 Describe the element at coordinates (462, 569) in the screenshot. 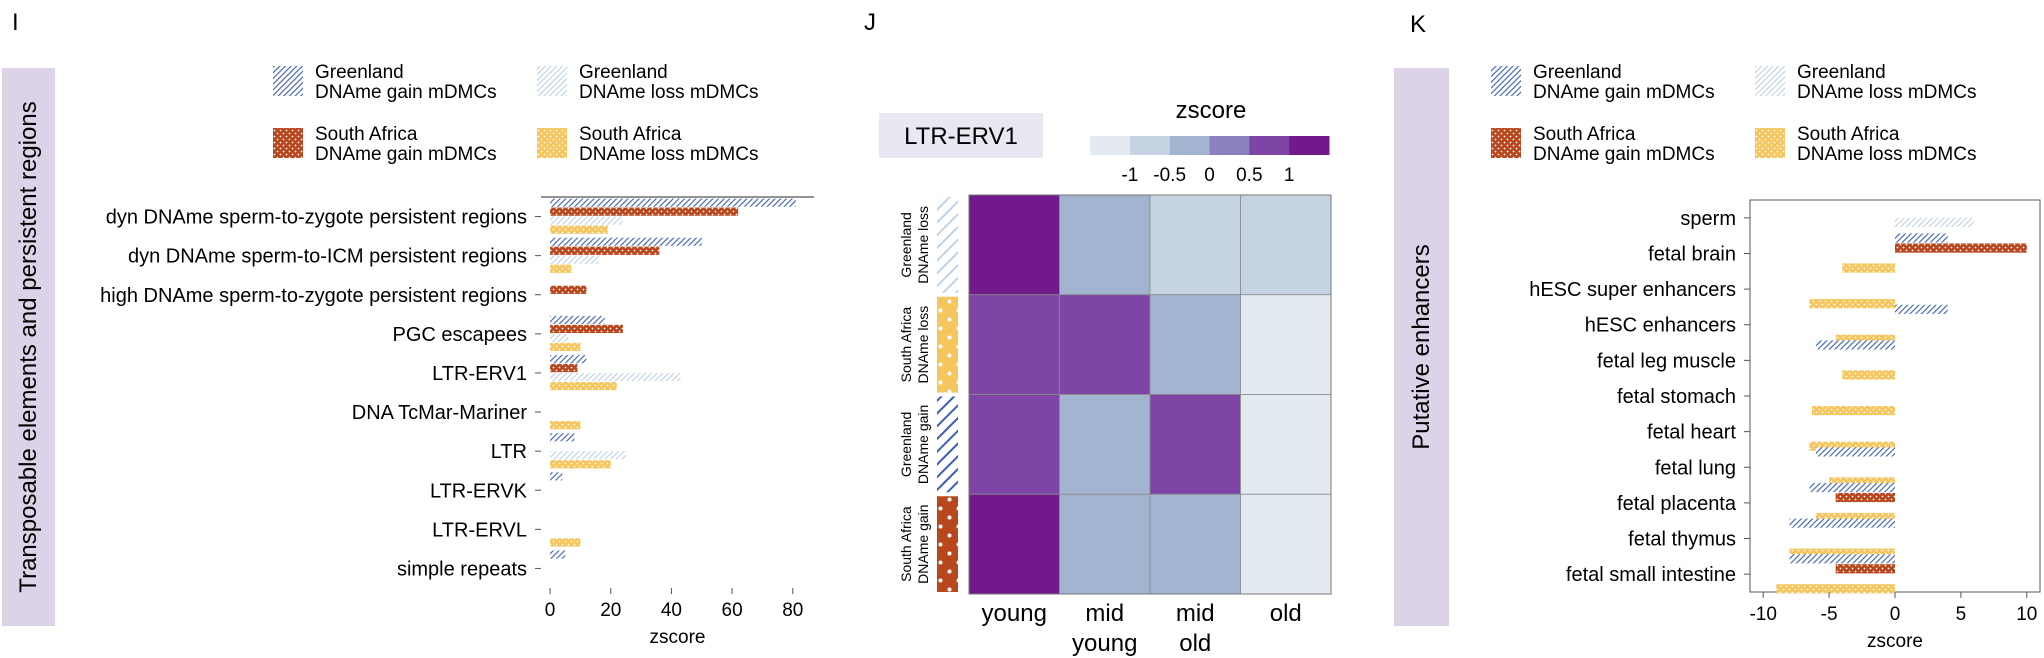

I see `category-label: simple repeats` at that location.